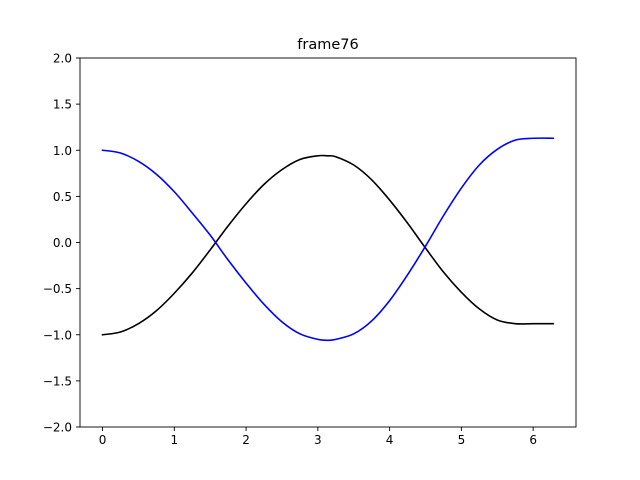 The image size is (640, 480). Describe the element at coordinates (62, 151) in the screenshot. I see `y-tick-label: 1.0` at that location.